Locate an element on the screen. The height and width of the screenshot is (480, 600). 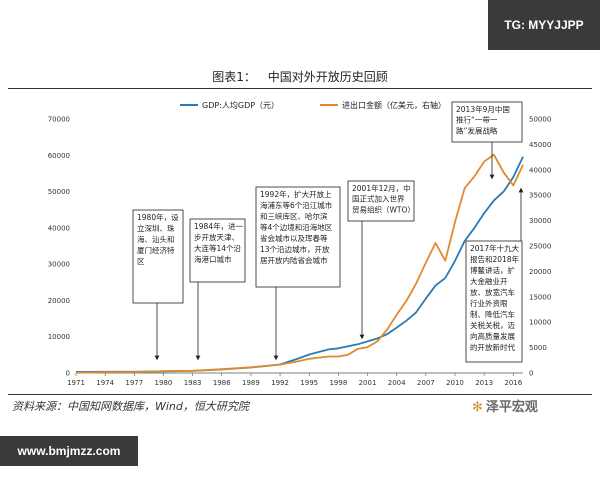
annotation-text: 厦门经济特 is located at coordinates (156, 250).